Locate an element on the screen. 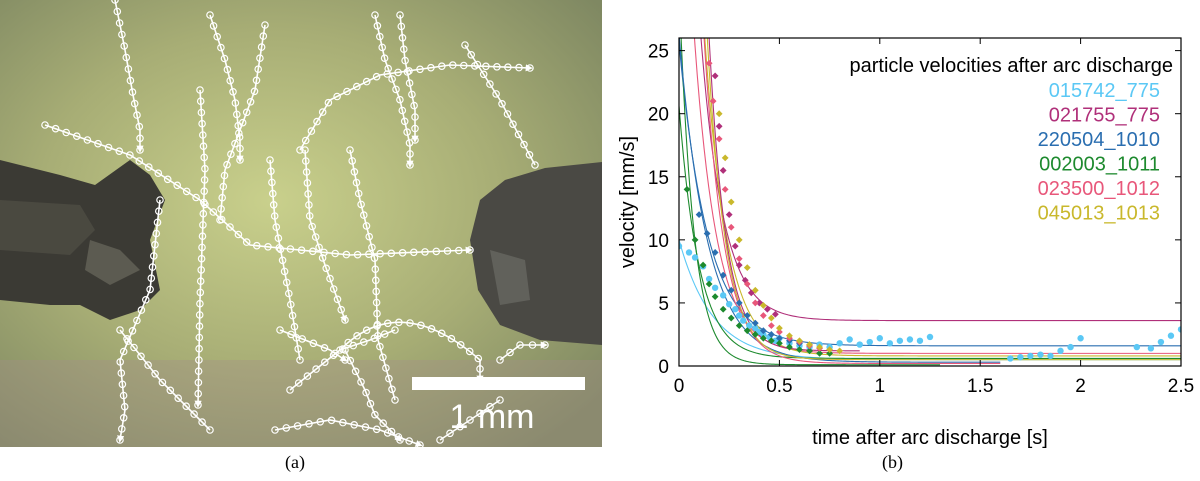 The image size is (1200, 481). fit-curve is located at coordinates (810, 202).